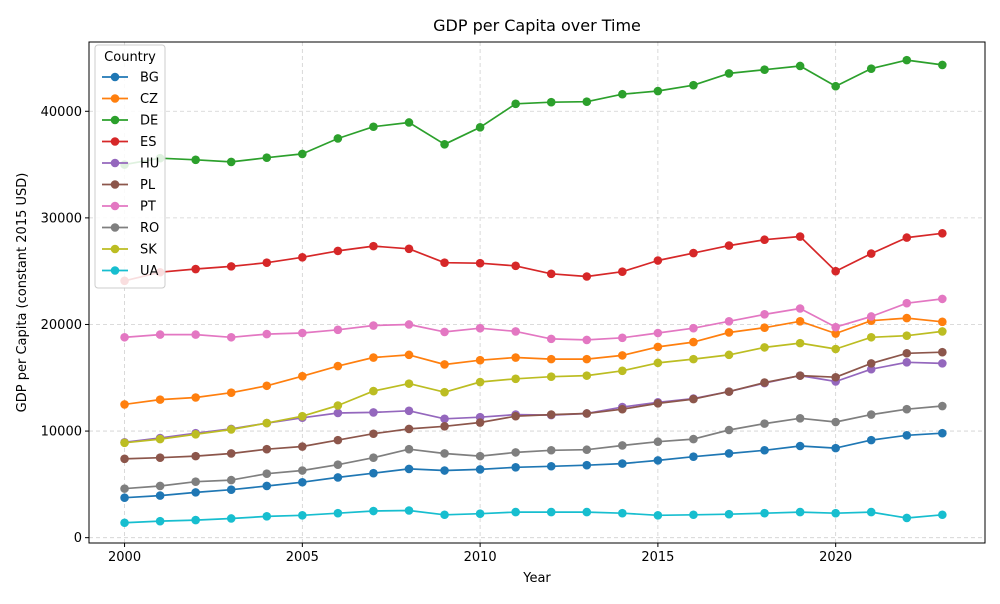 This screenshot has width=1000, height=604. What do you see at coordinates (130, 121) in the screenshot?
I see `legend-item-de: DE` at bounding box center [130, 121].